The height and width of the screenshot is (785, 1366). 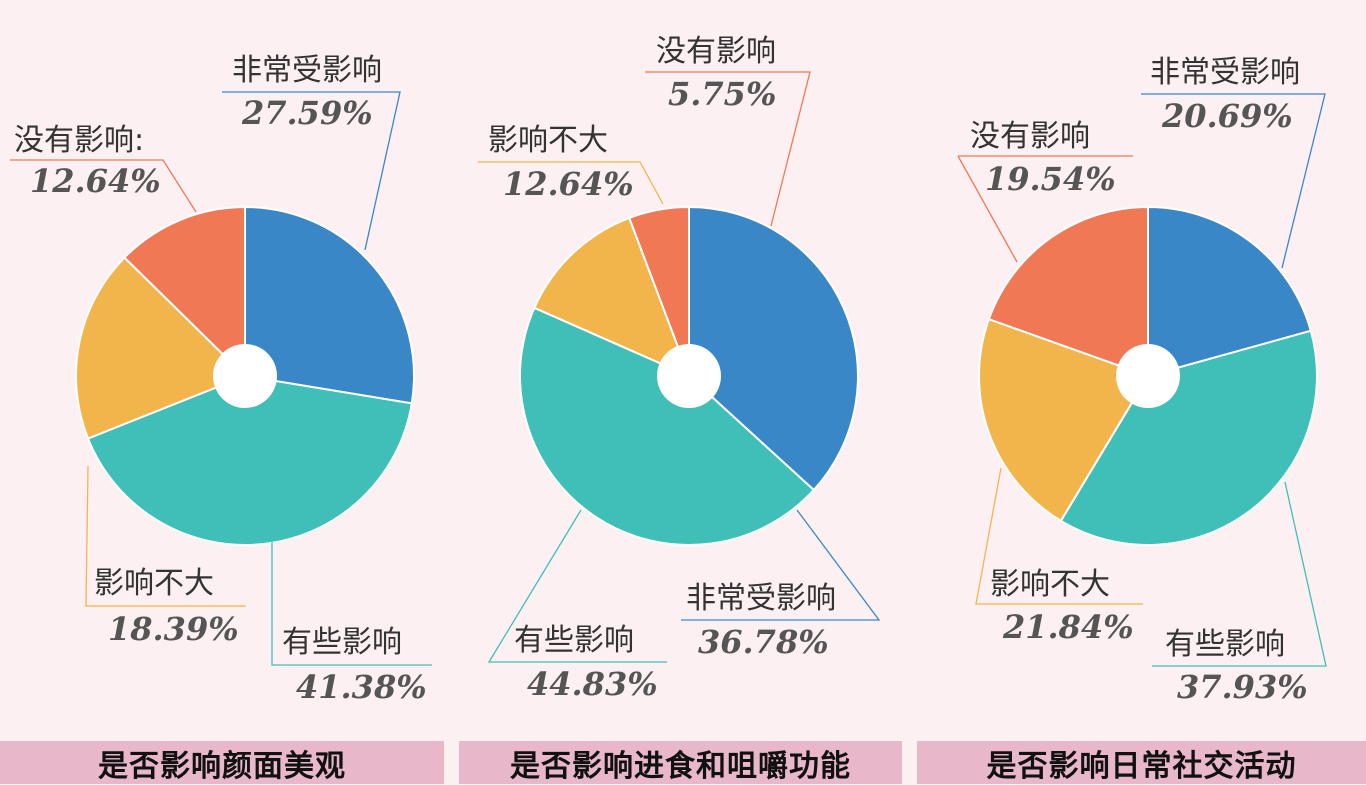 I want to click on slice-percent-not-affected: 19.54%, so click(x=1050, y=179).